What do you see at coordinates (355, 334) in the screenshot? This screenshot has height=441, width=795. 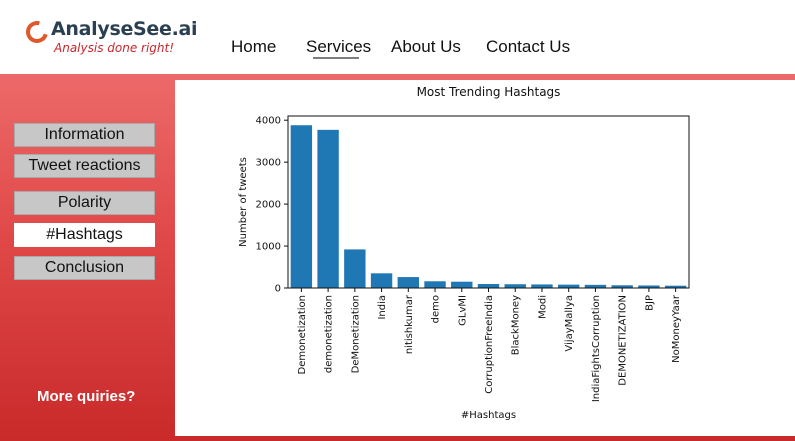 I see `x-tick-label: DeMonetization` at bounding box center [355, 334].